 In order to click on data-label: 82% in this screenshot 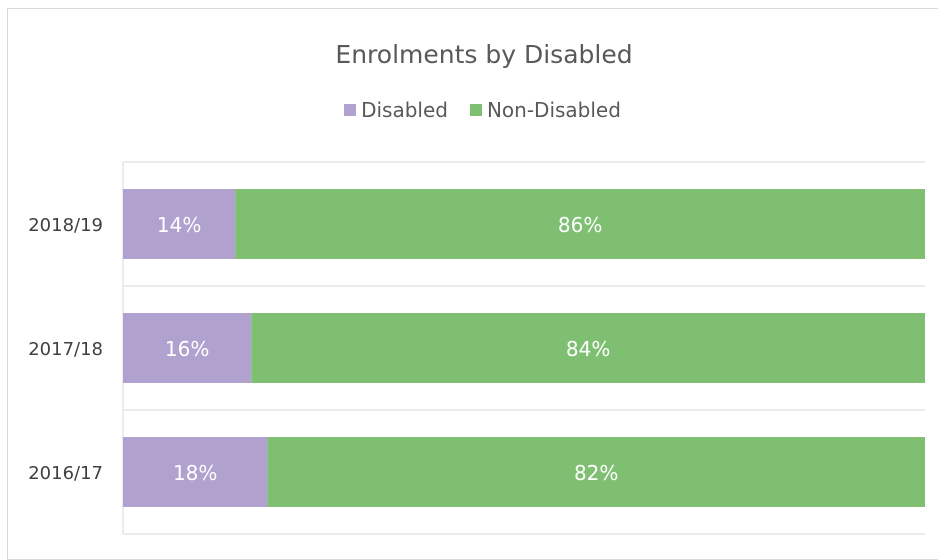, I will do `click(596, 473)`.